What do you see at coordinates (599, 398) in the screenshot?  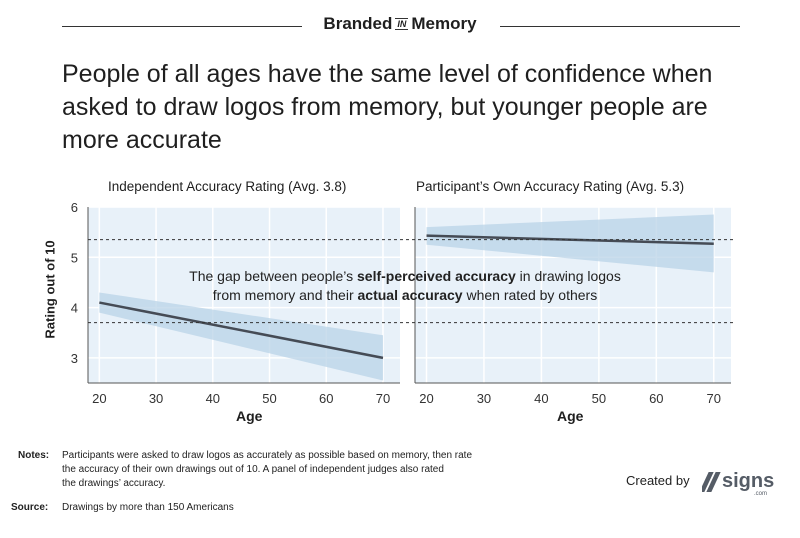 I see `panel-1-x-tick-50: 50` at bounding box center [599, 398].